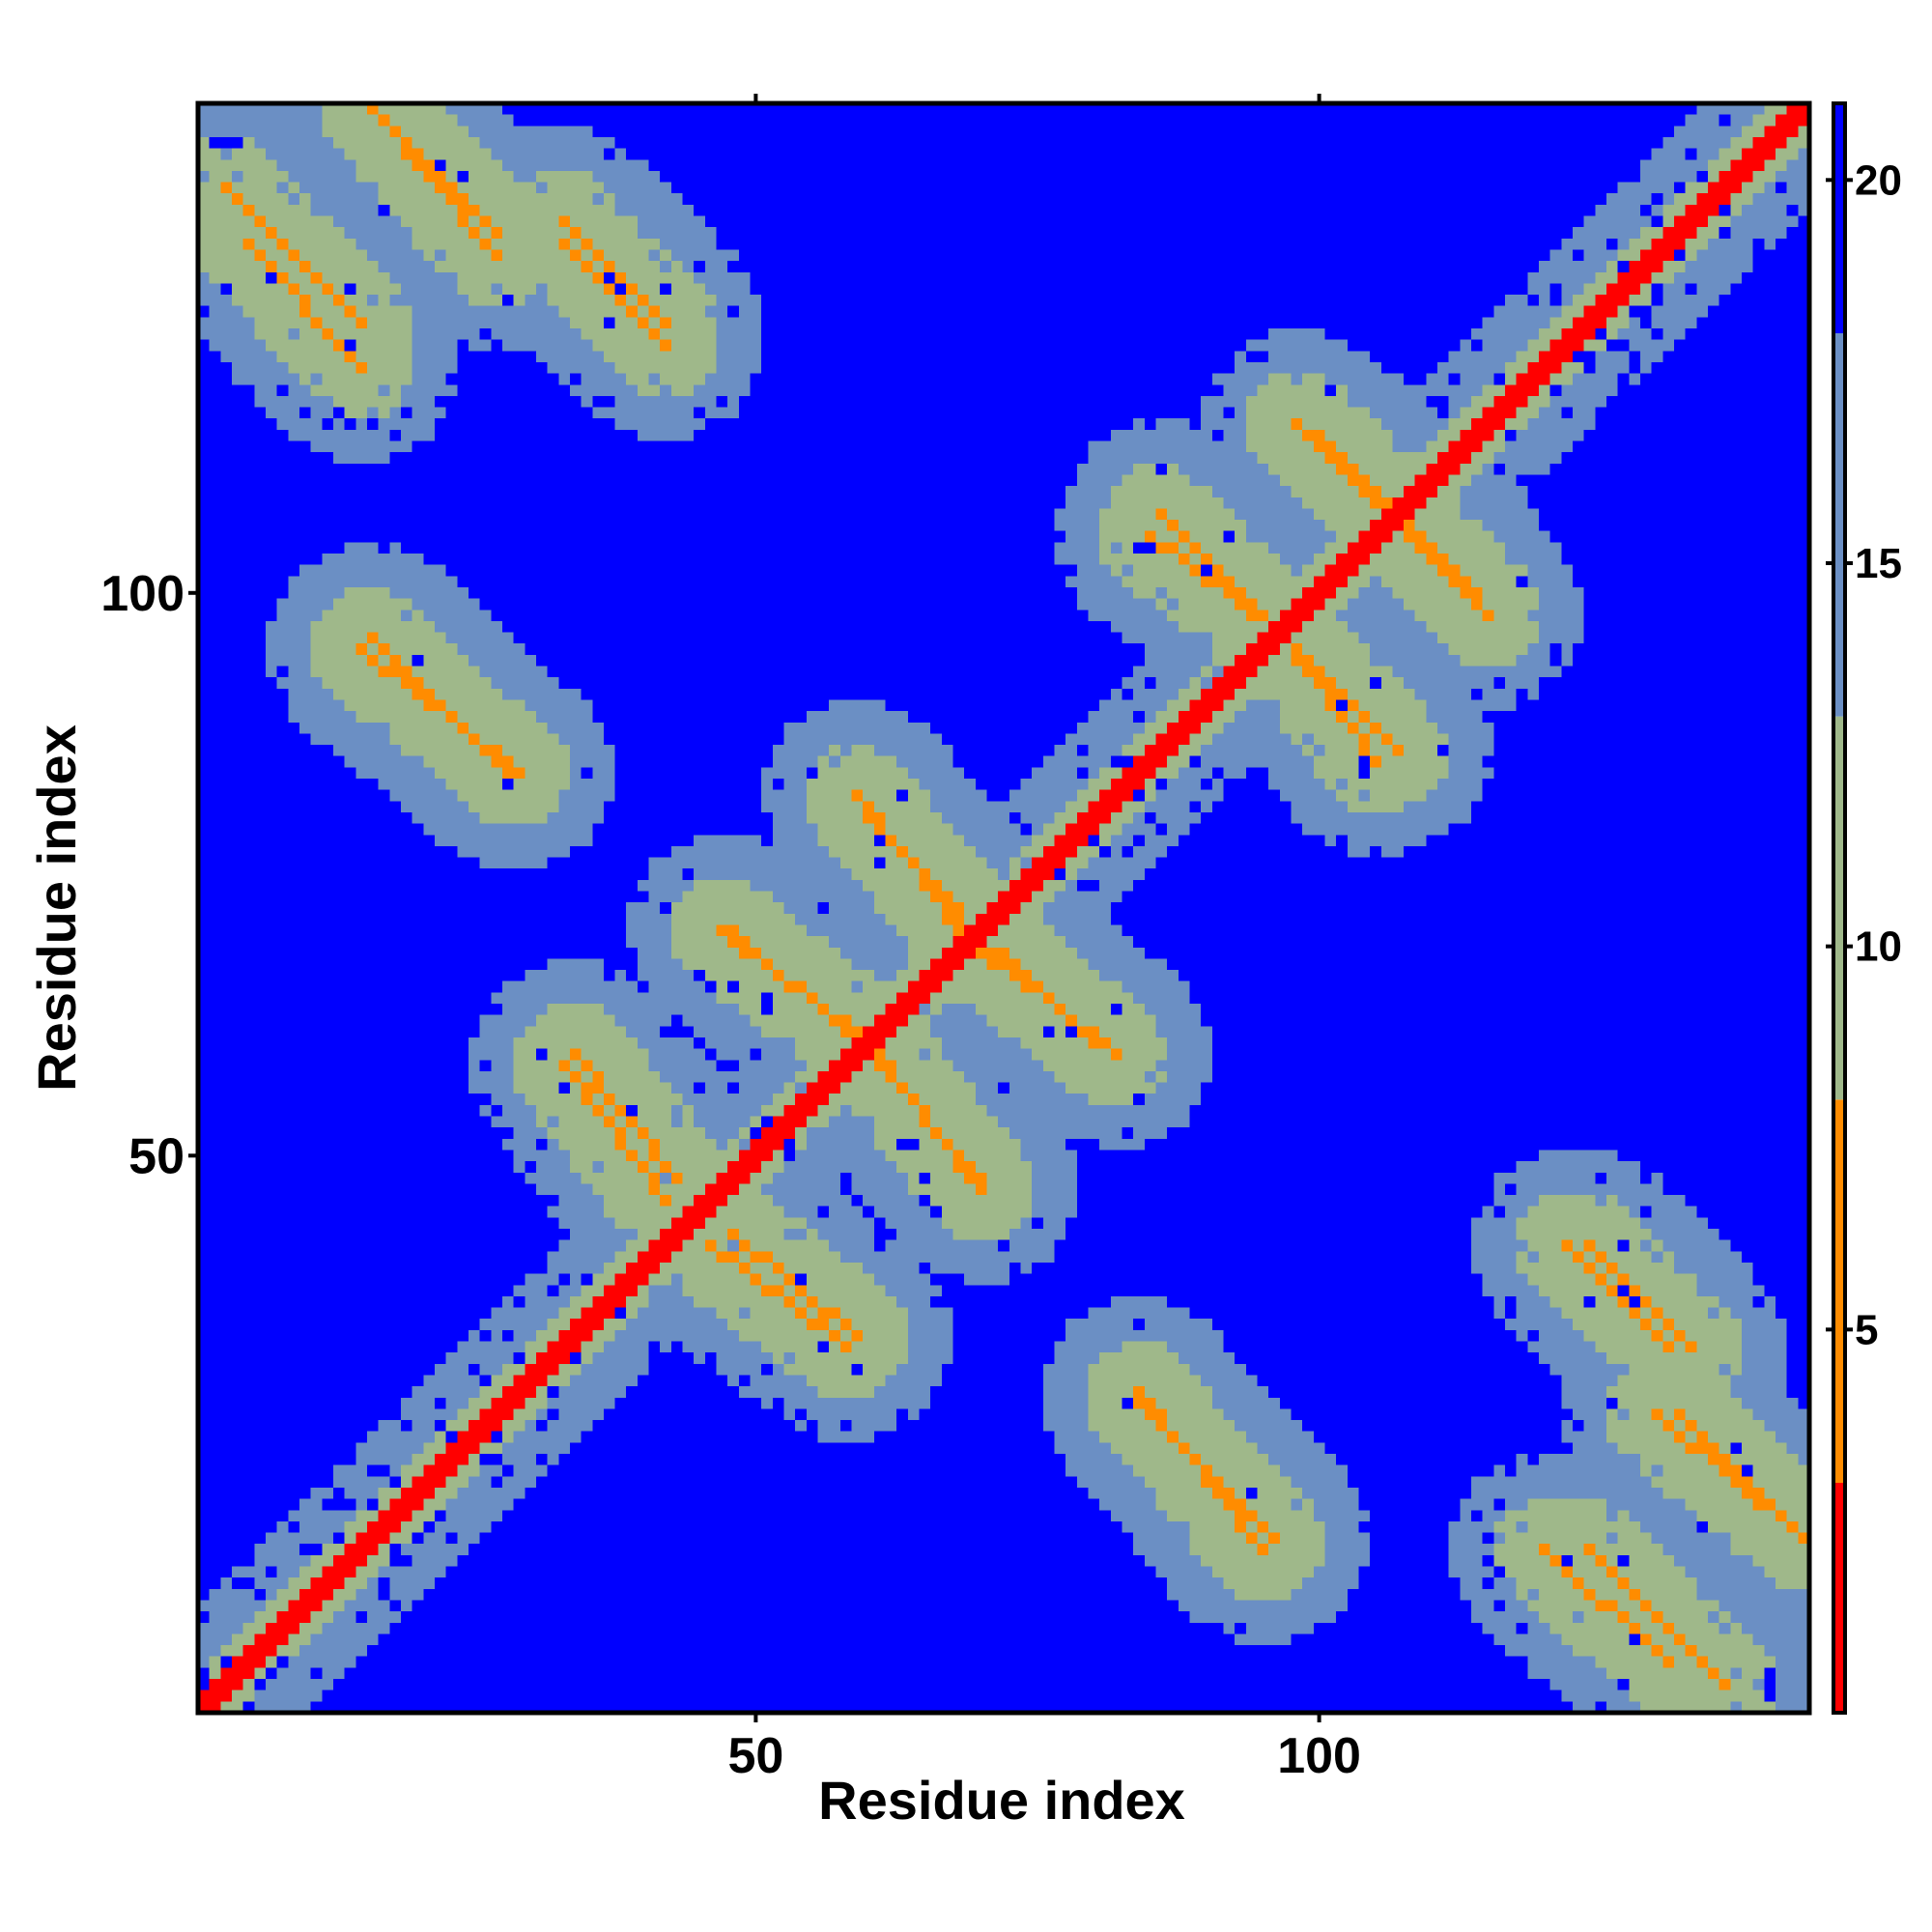 The image size is (1932, 1932). I want to click on x-axis-title: Residue index, so click(1002, 1800).